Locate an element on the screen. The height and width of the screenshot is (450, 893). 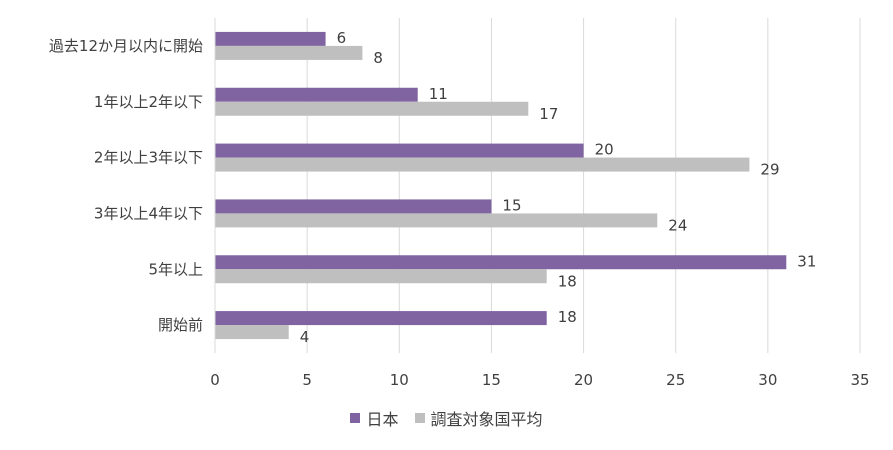
x-tick-label-0: 0 is located at coordinates (215, 380).